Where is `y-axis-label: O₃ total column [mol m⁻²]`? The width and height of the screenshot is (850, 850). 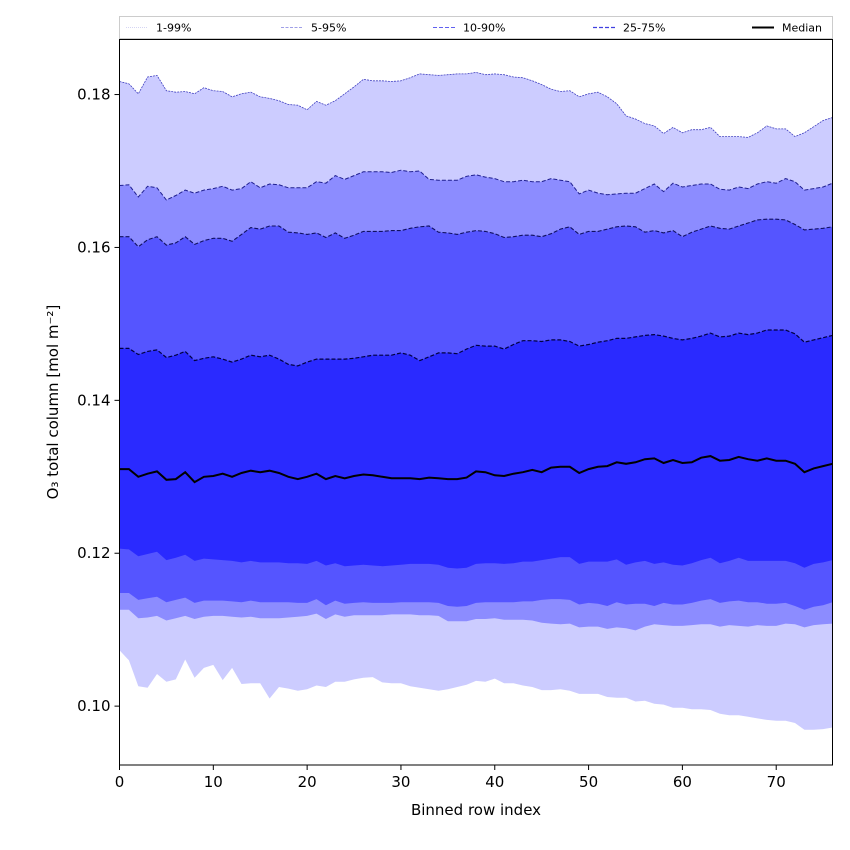 y-axis-label: O₃ total column [mol m⁻²] is located at coordinates (53, 402).